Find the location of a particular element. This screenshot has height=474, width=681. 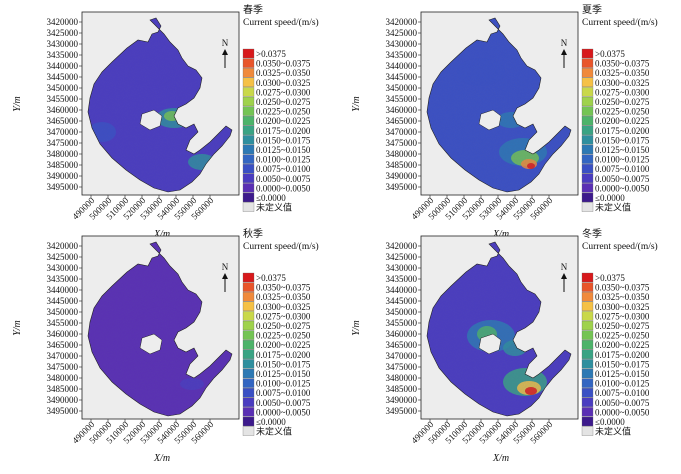

legend-item-label: 0.0200~0.0225 is located at coordinates (622, 121).